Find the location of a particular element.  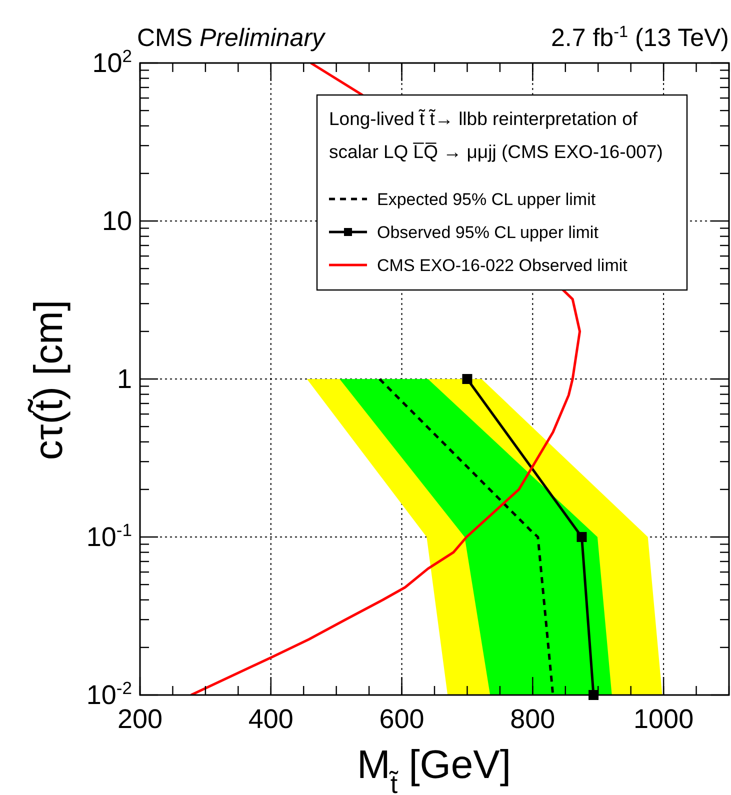

x-tick-label: 1000 is located at coordinates (664, 719).